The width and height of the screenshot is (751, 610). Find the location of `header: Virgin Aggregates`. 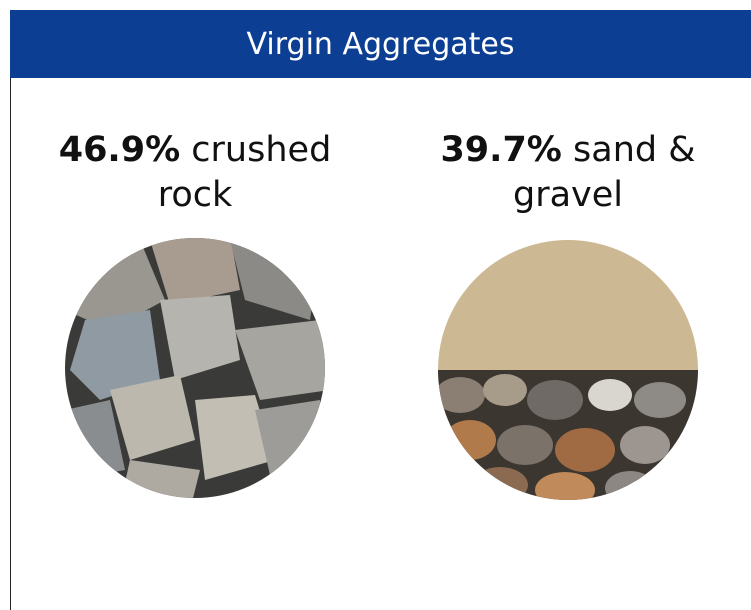

header: Virgin Aggregates is located at coordinates (380, 44).